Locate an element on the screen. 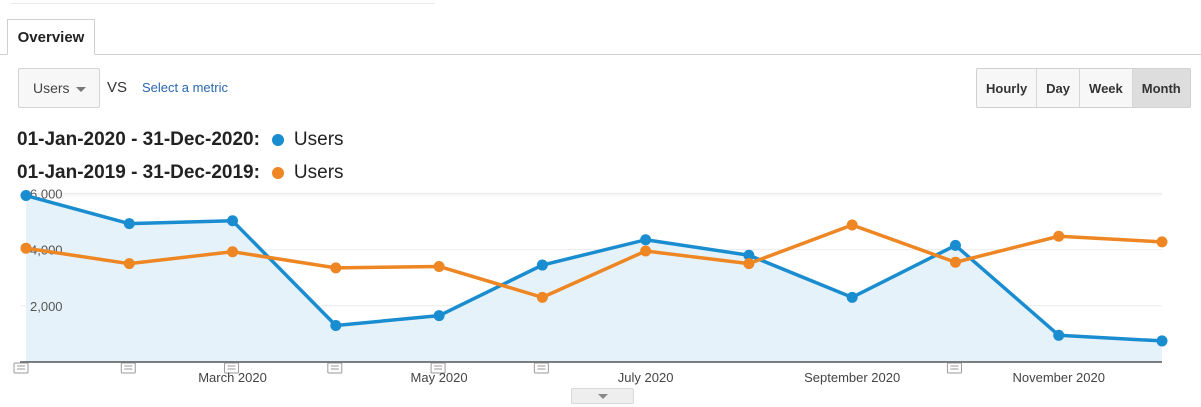  legend-2019: 01-Jan-2019 - 31-Dec-2019: Users is located at coordinates (180, 173).